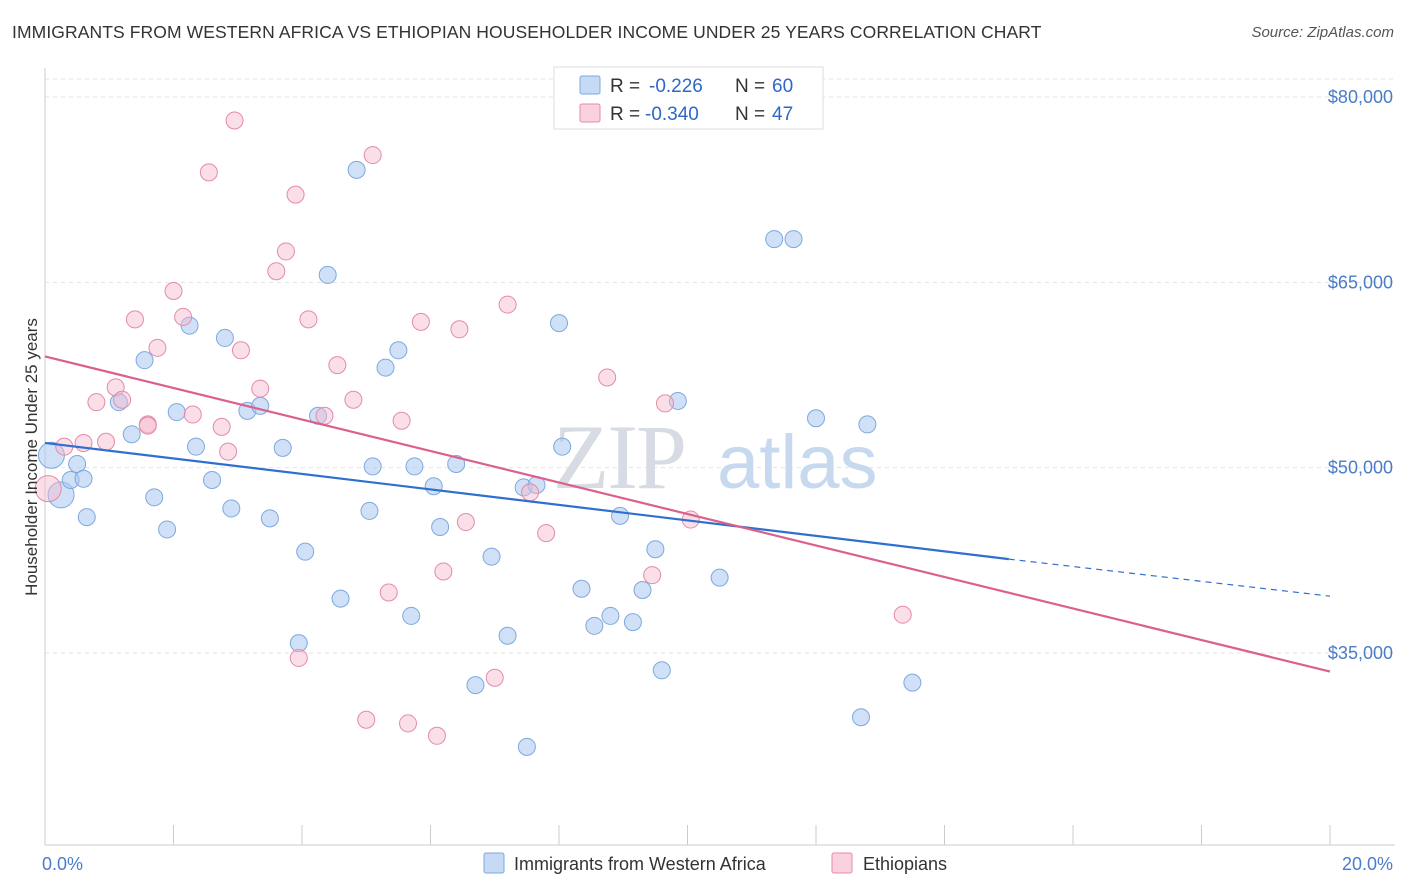 The image size is (1406, 892). Describe the element at coordinates (905, 864) in the screenshot. I see `bottom-legend-ethiopians: Ethiopians` at that location.